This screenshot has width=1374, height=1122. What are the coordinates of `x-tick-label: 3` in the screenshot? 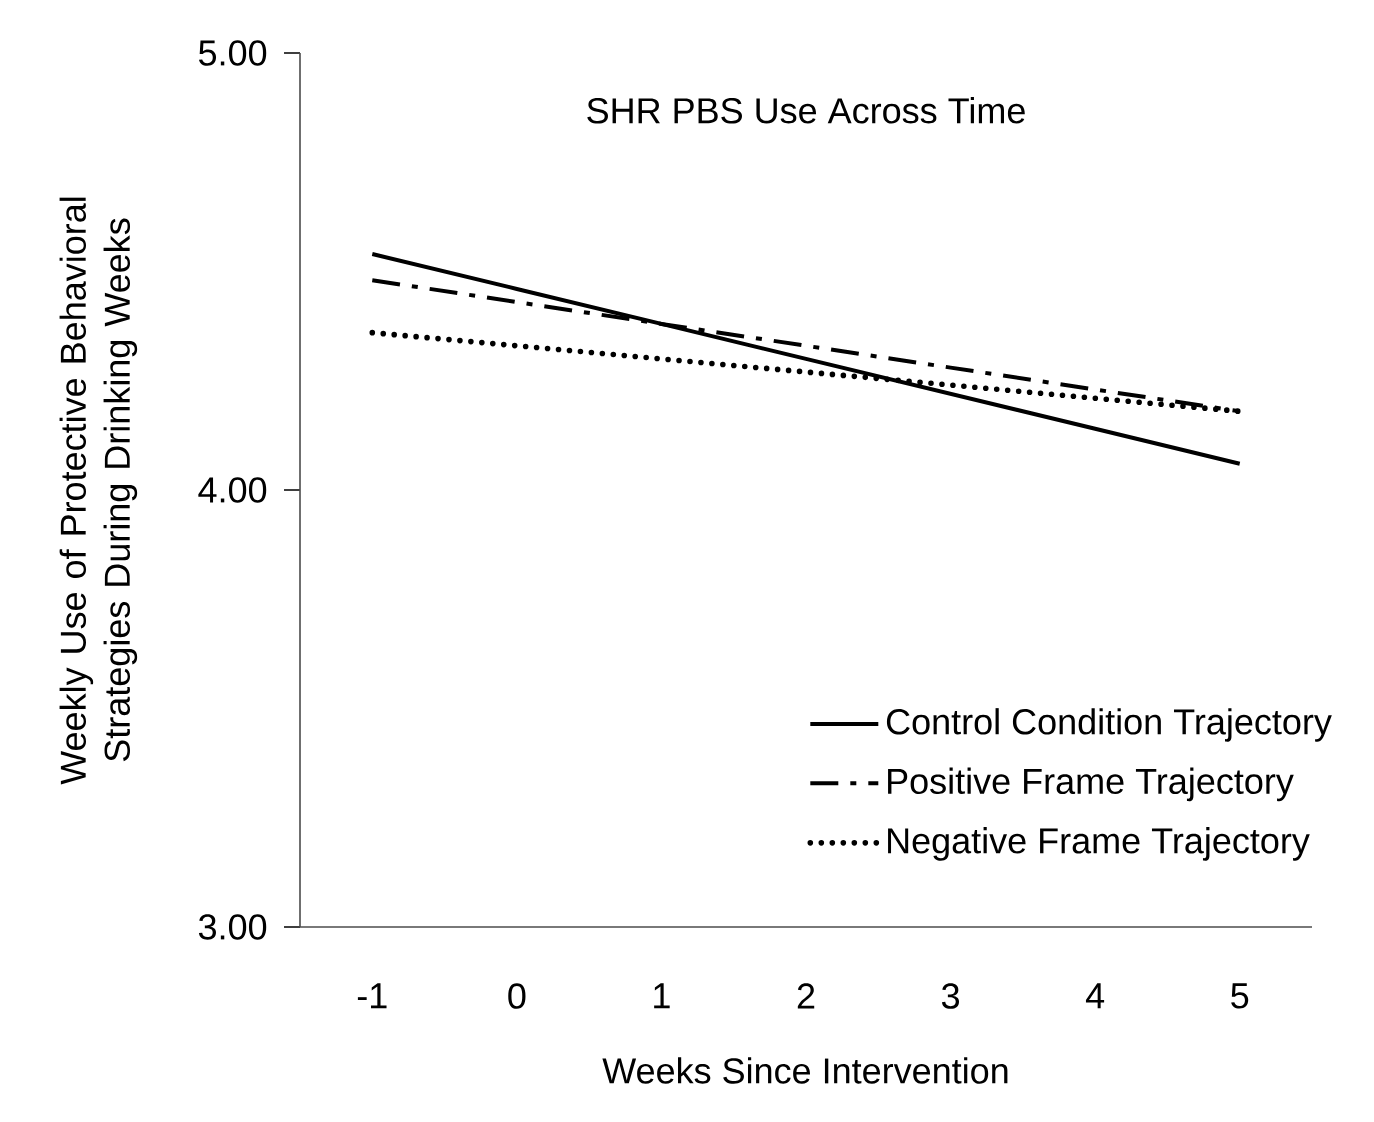 It's located at (950, 996).